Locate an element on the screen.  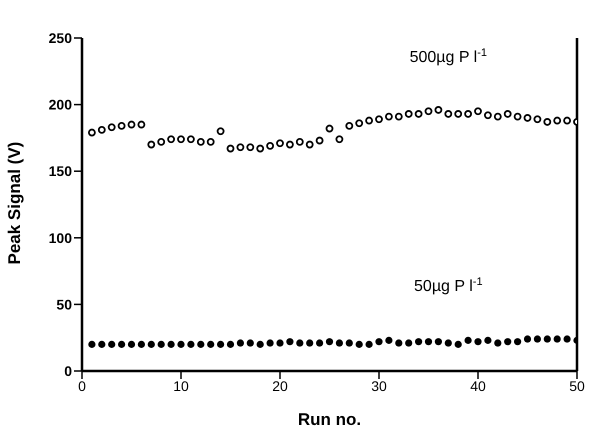
y-tick-label: 250 is located at coordinates (60, 38).